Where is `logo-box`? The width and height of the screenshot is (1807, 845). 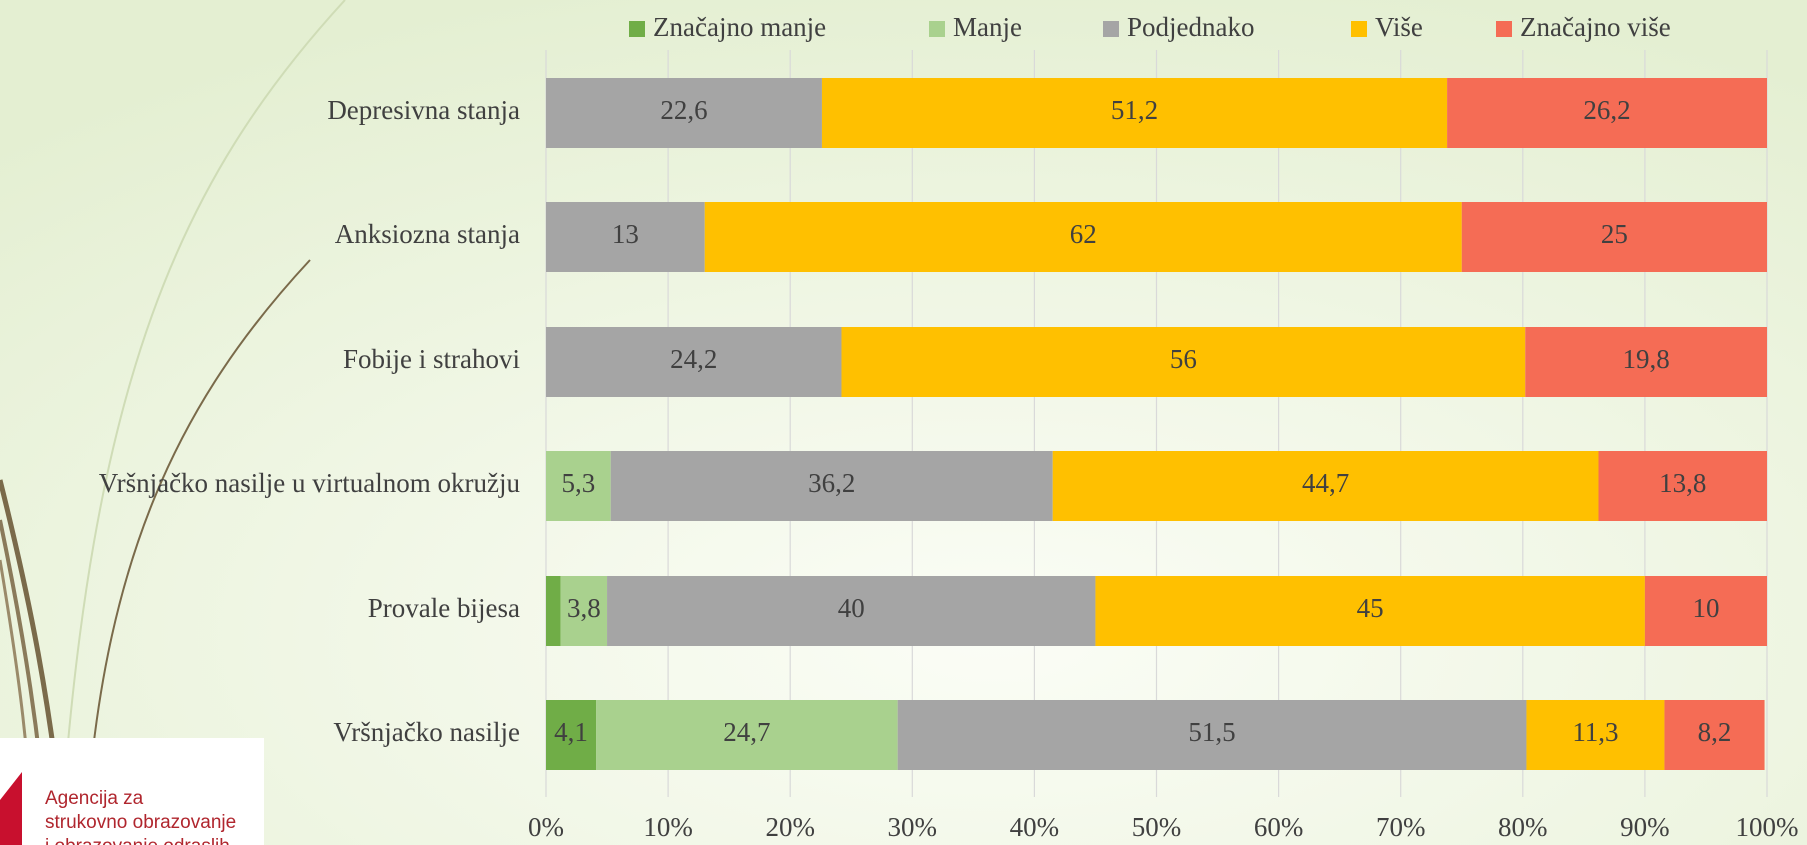
logo-box is located at coordinates (132, 791).